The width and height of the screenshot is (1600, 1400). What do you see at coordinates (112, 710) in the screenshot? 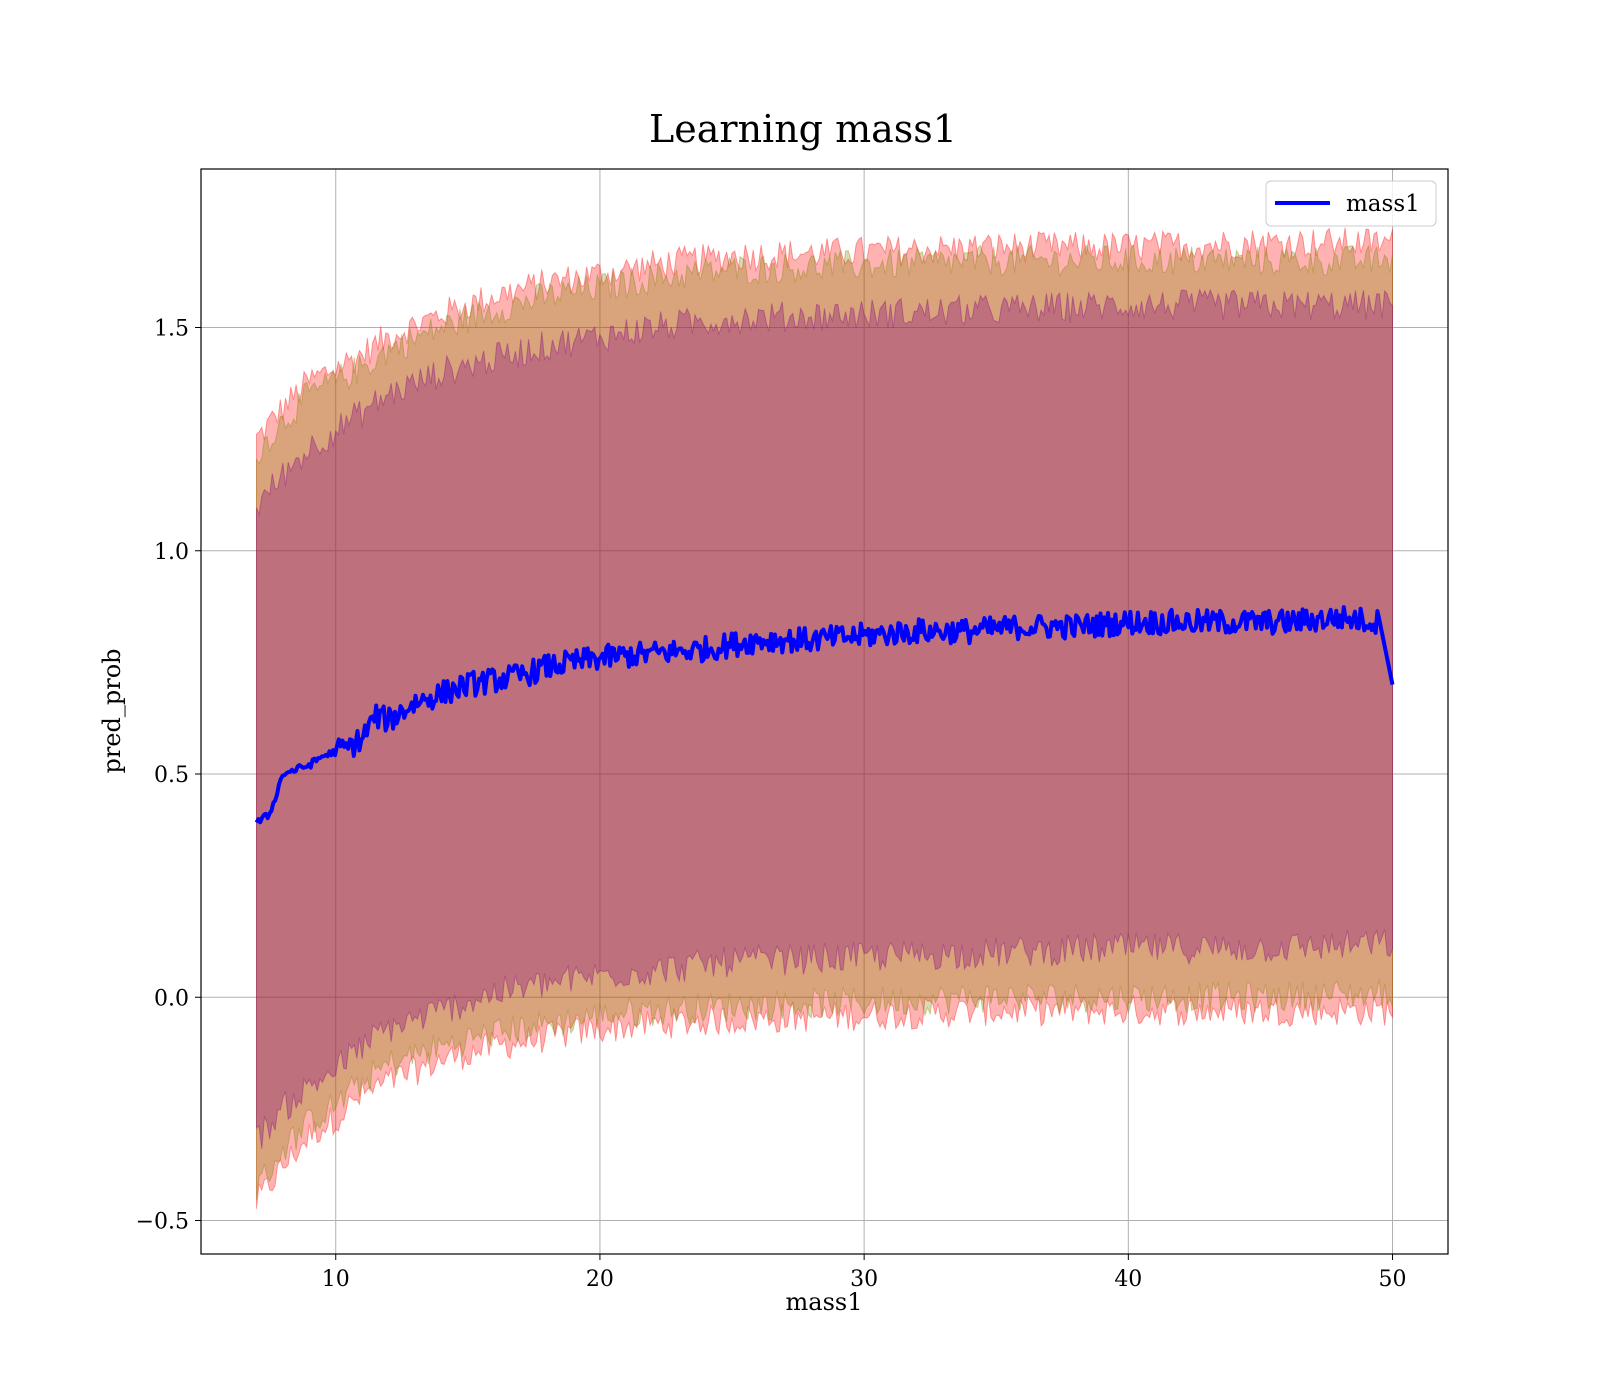
I see `y-axis-label: pred_prob` at bounding box center [112, 710].